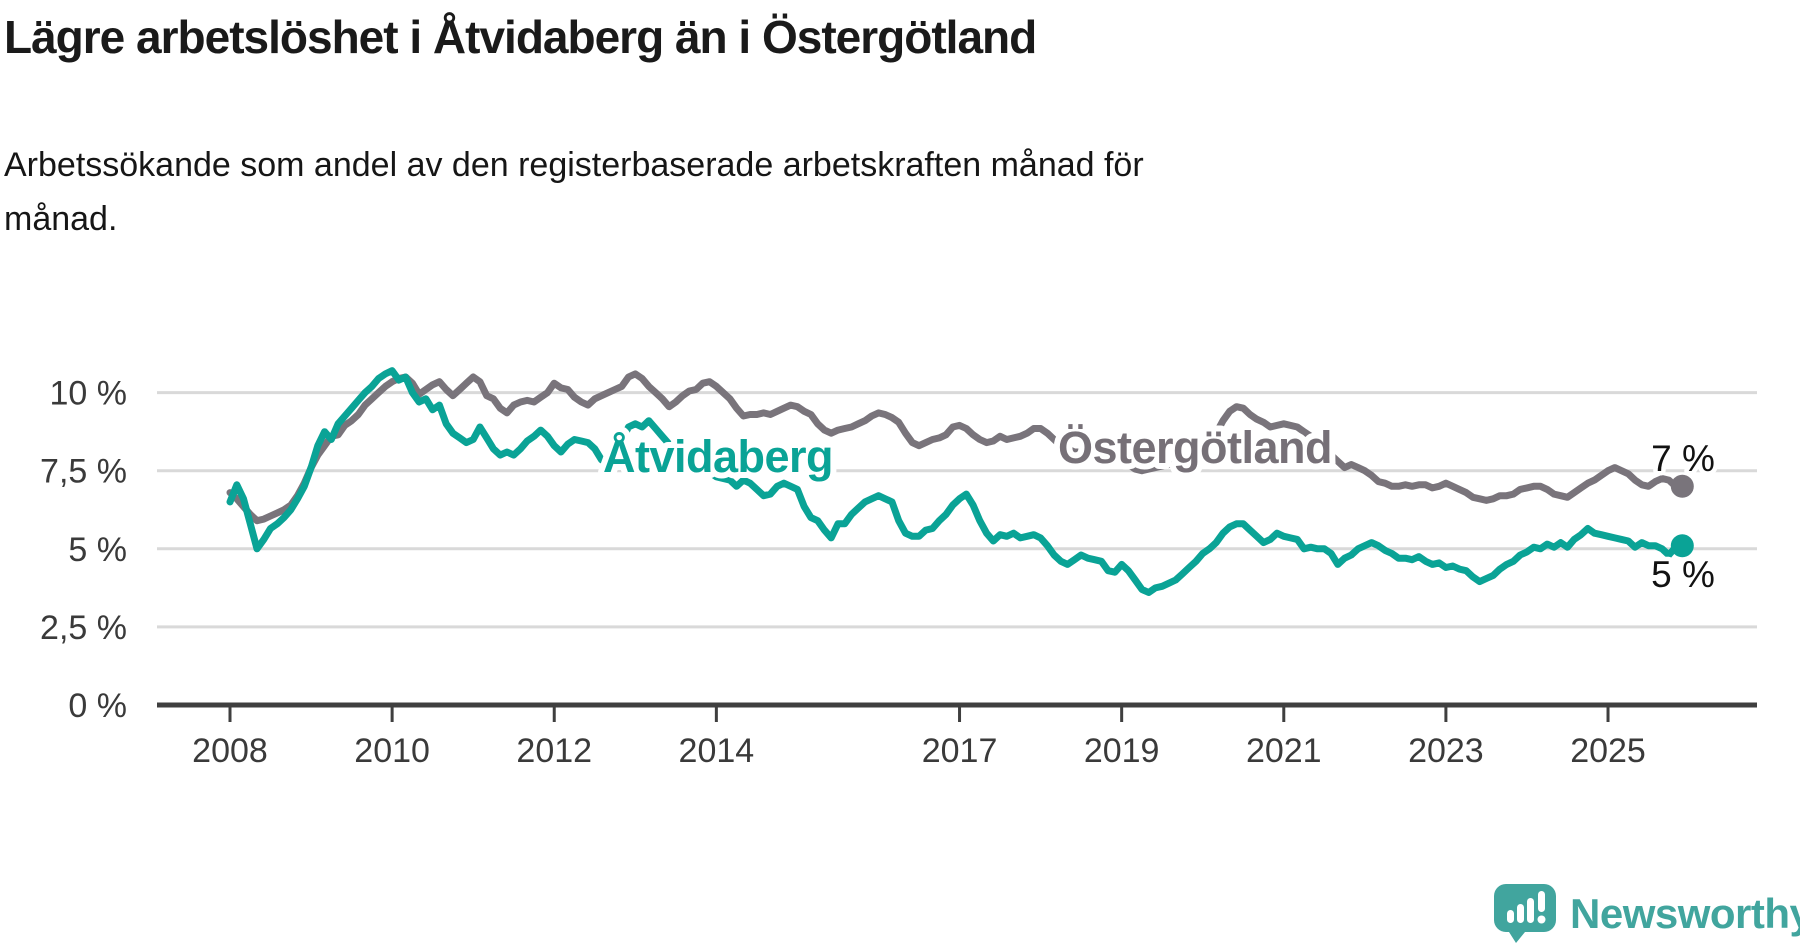 The image size is (1800, 948). I want to click on x-tick-label: 2023, so click(1446, 751).